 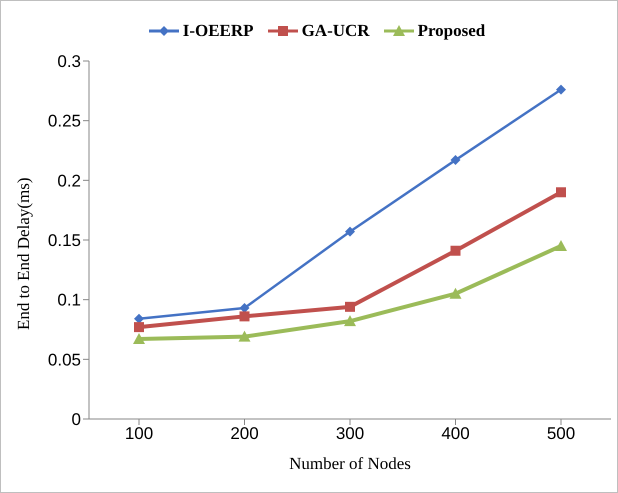 What do you see at coordinates (350, 434) in the screenshot?
I see `x-tick-label: 300` at bounding box center [350, 434].